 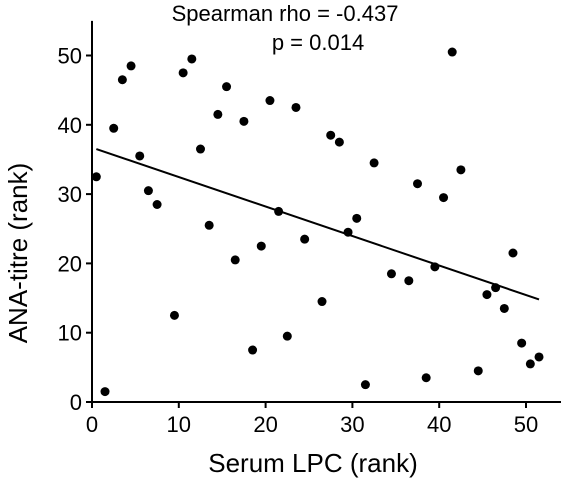 I want to click on y-tick-label: 50, so click(x=70, y=56).